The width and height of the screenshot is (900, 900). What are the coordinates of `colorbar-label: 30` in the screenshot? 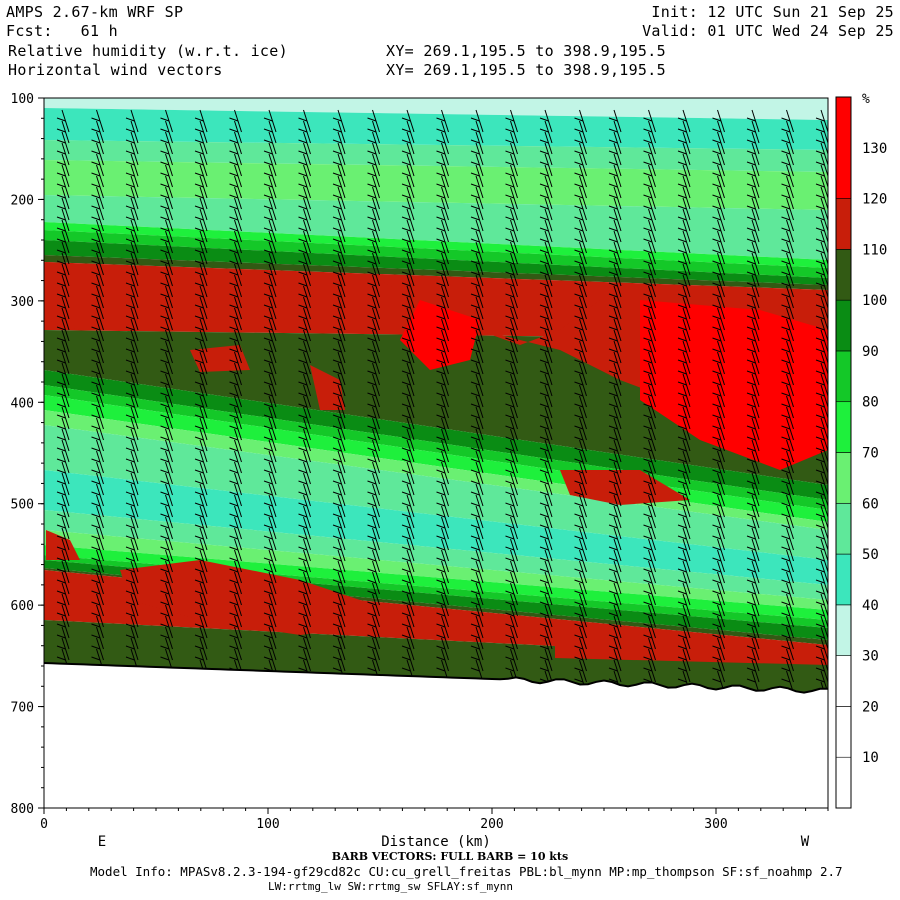 It's located at (870, 657).